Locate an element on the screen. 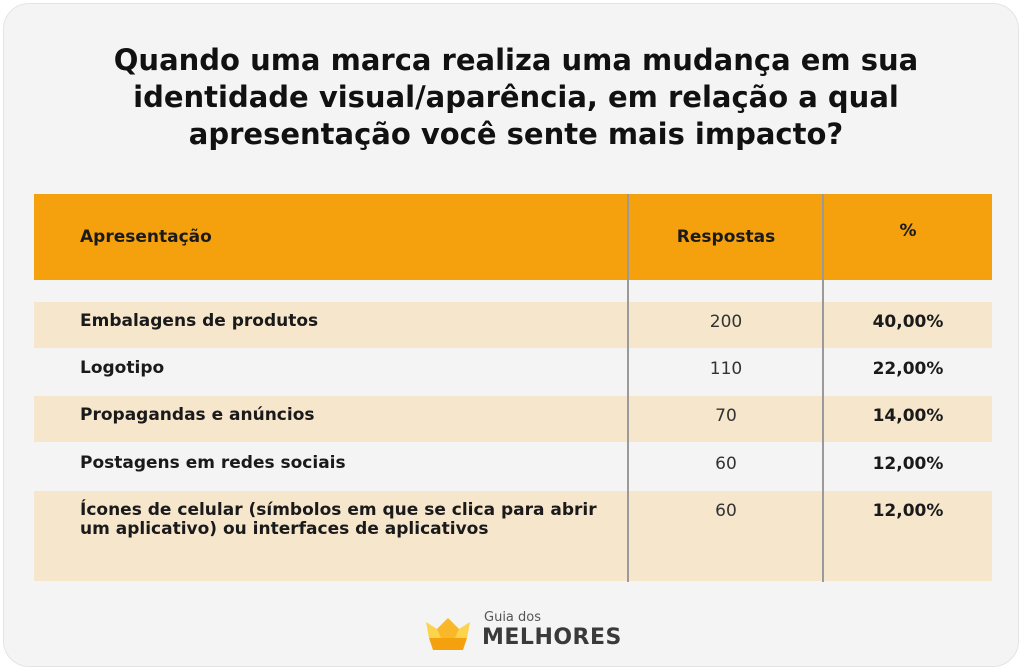  header-apresentacao: Apresentação is located at coordinates (146, 237).